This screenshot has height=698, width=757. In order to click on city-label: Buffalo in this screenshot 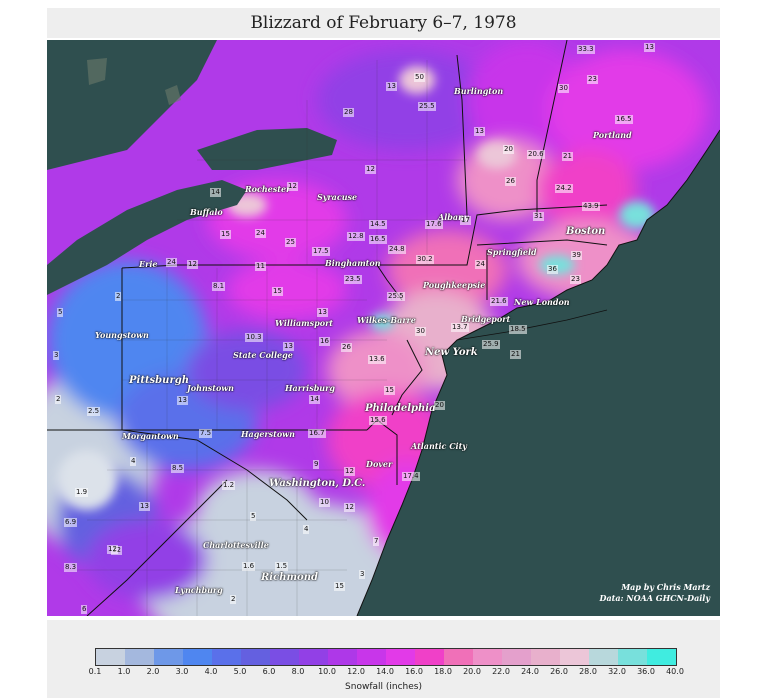, I will do `click(206, 212)`.